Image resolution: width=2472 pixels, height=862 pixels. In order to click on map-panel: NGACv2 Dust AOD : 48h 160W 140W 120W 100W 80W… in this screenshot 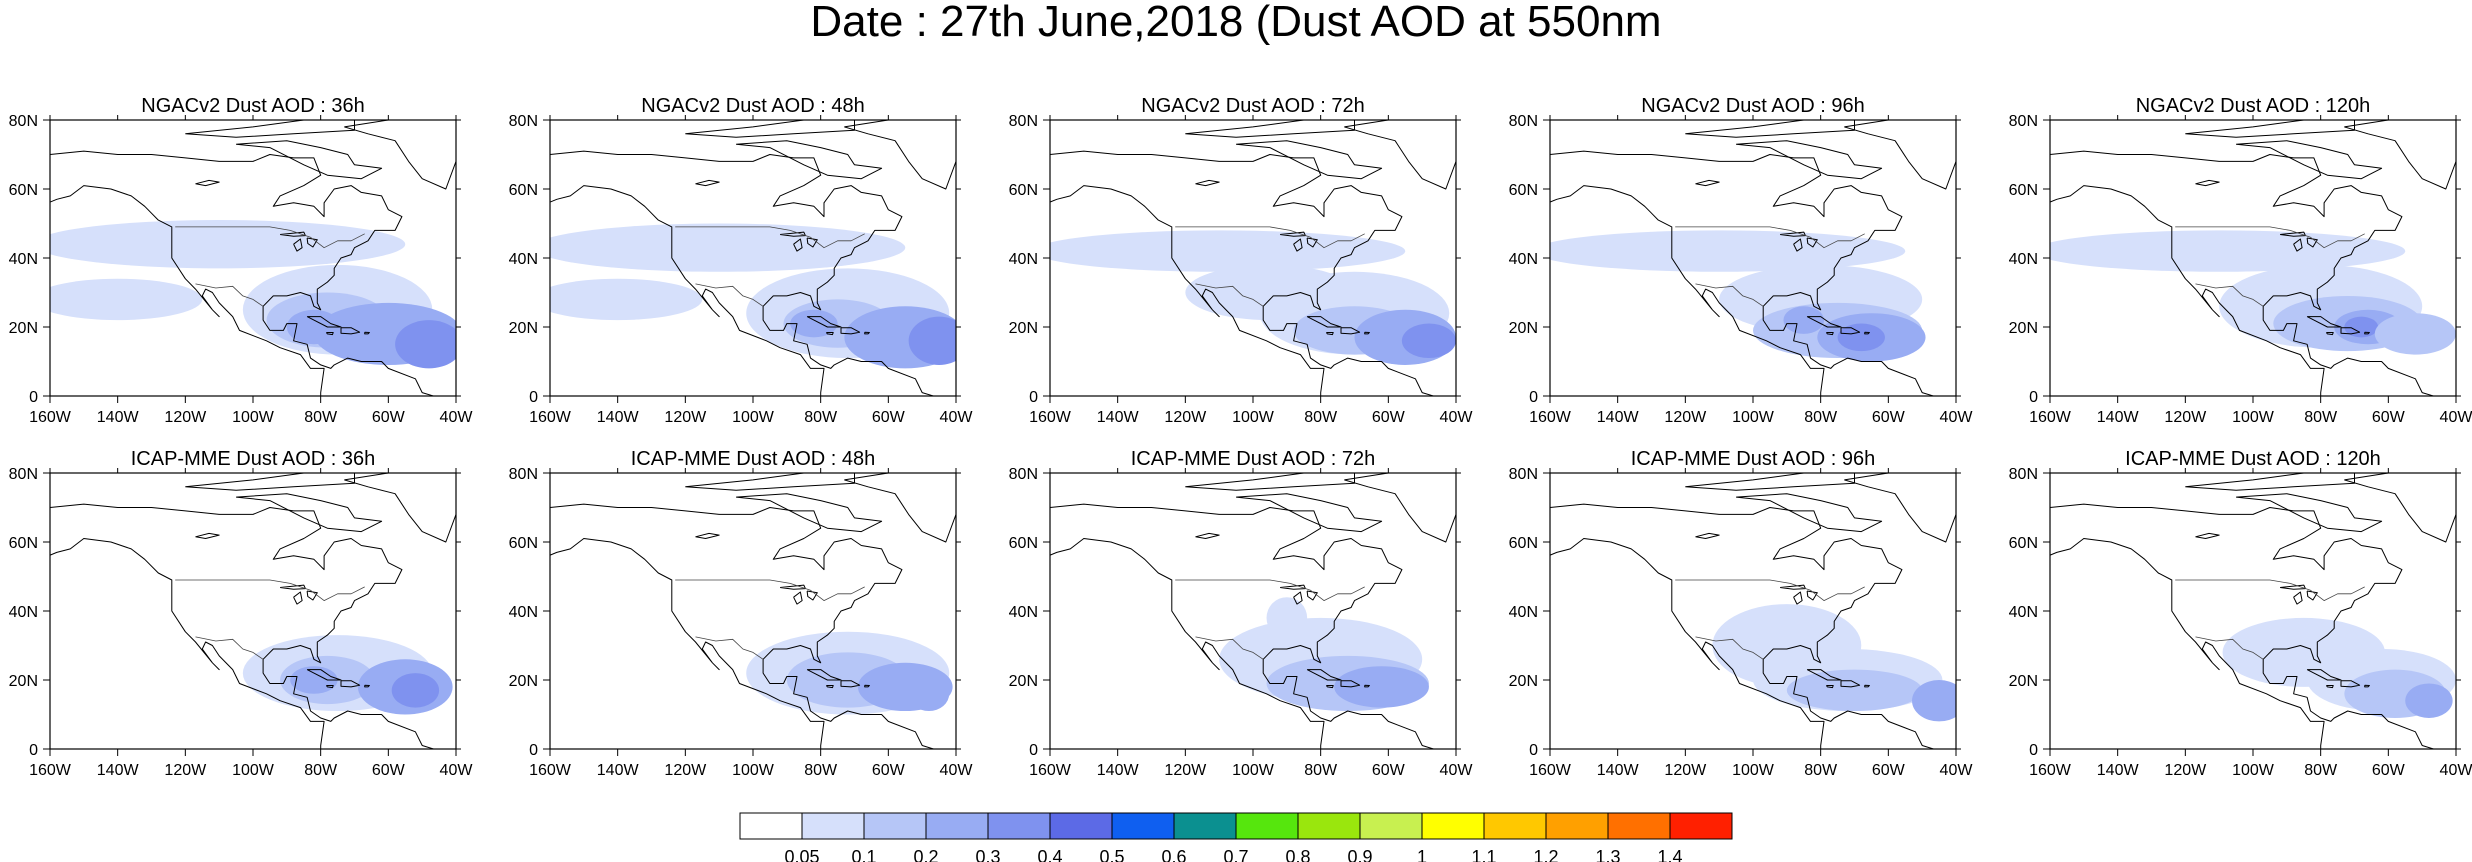, I will do `click(741, 260)`.